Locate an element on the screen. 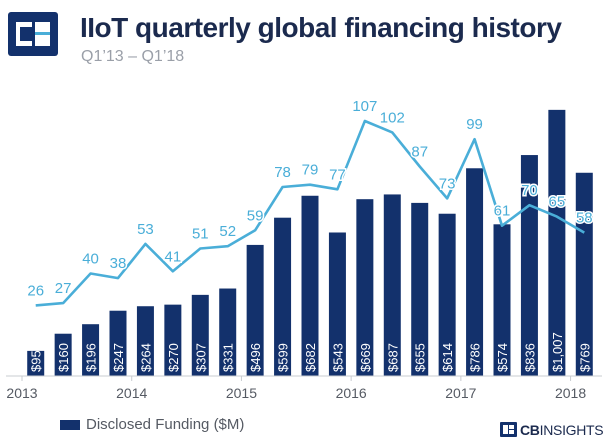  deal-count-label: 87 is located at coordinates (419, 152).